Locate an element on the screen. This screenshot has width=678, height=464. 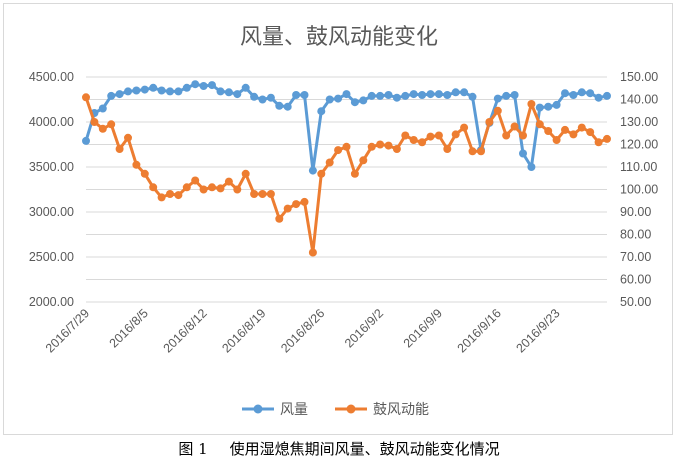
legend-marker-airflow is located at coordinates (258, 409).